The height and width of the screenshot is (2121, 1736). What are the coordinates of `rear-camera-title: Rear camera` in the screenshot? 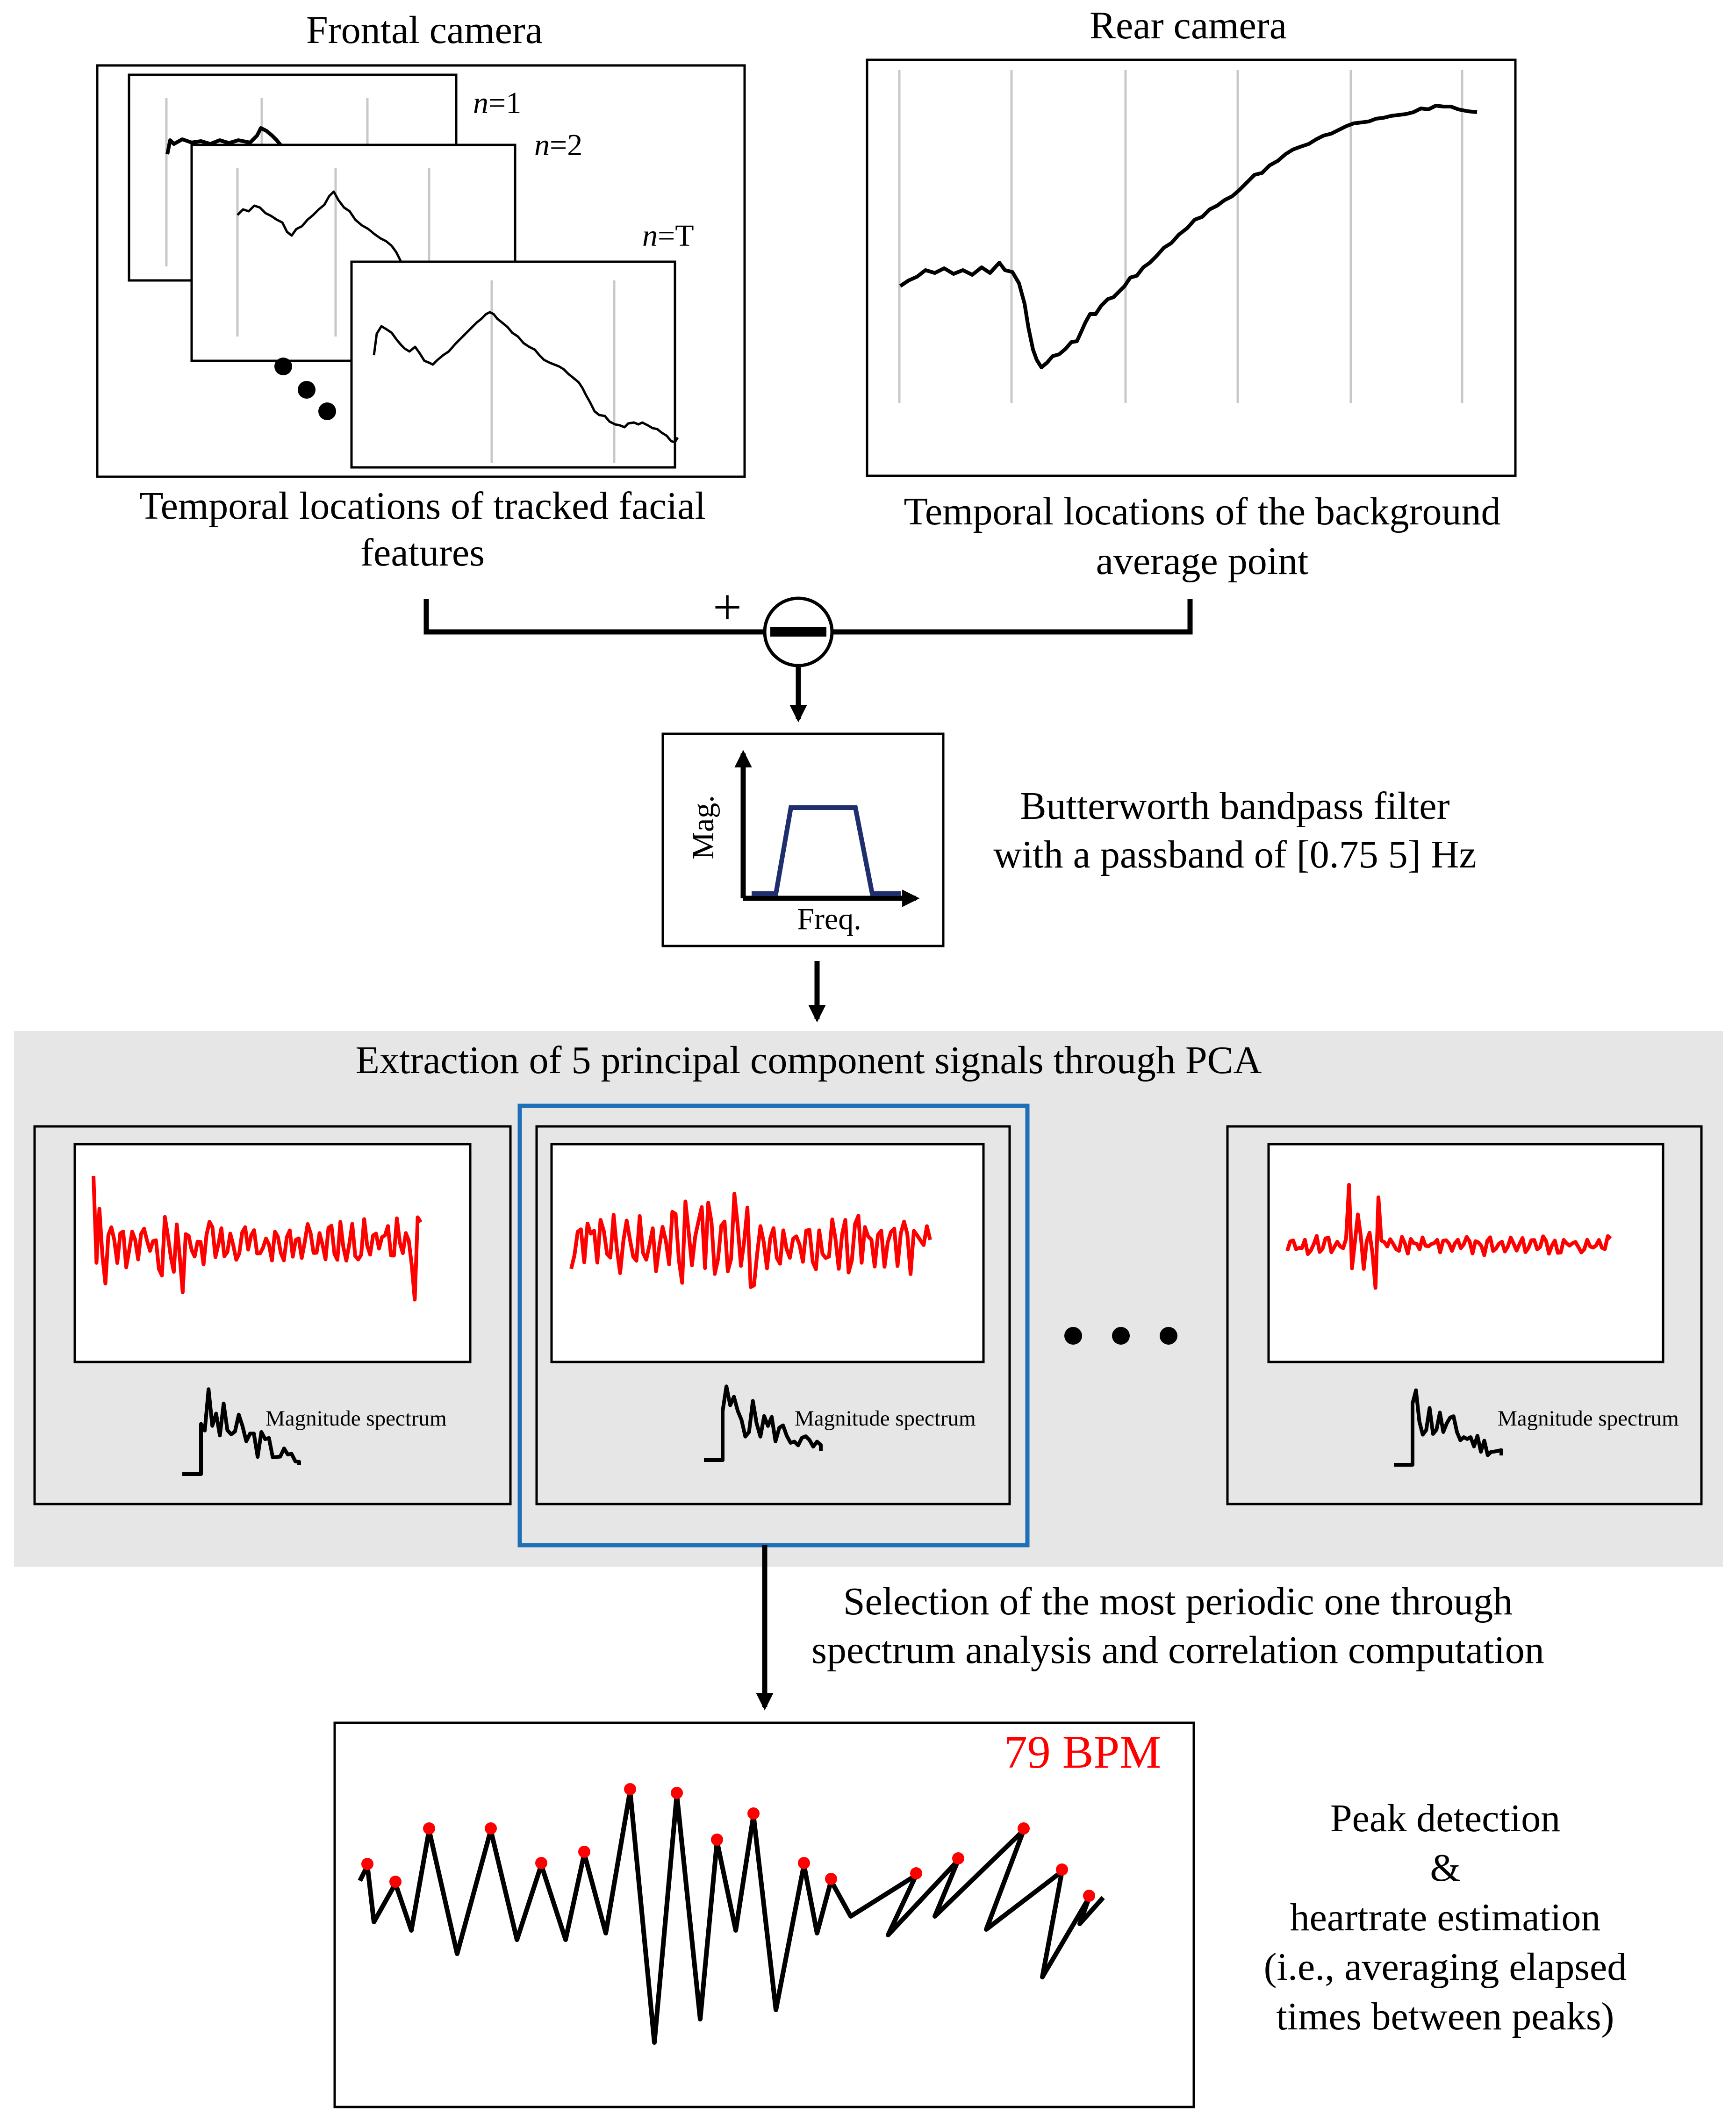 It's located at (1189, 25).